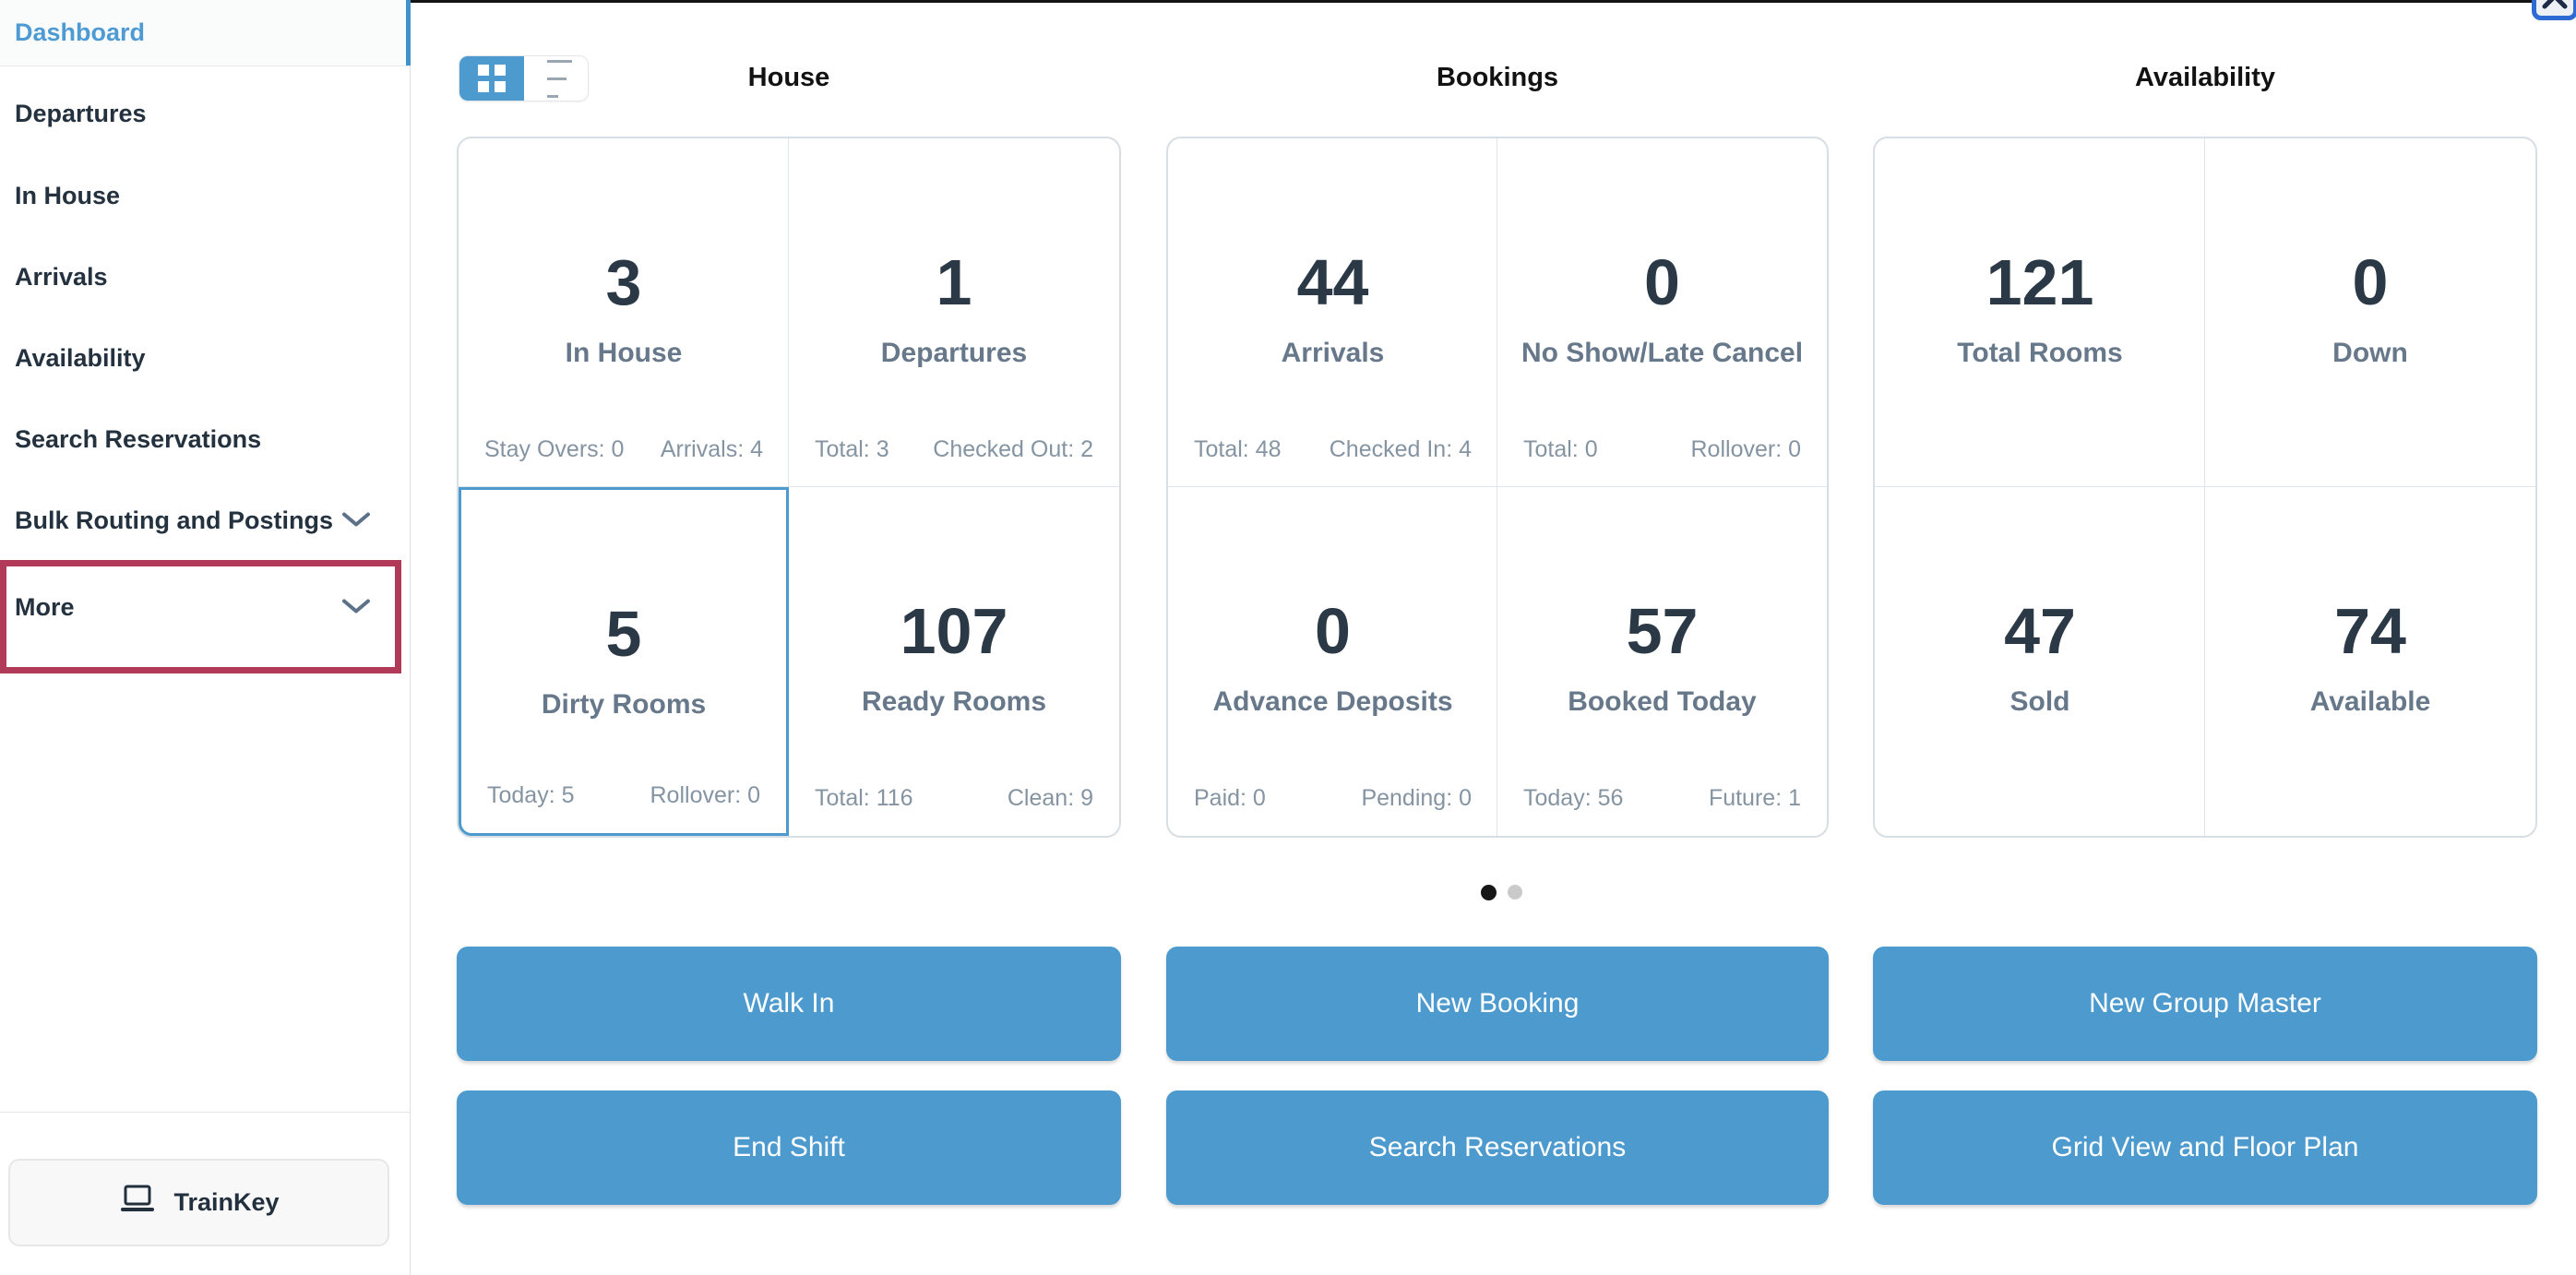 The height and width of the screenshot is (1275, 2576). Describe the element at coordinates (2370, 631) in the screenshot. I see `card-value: 74` at that location.